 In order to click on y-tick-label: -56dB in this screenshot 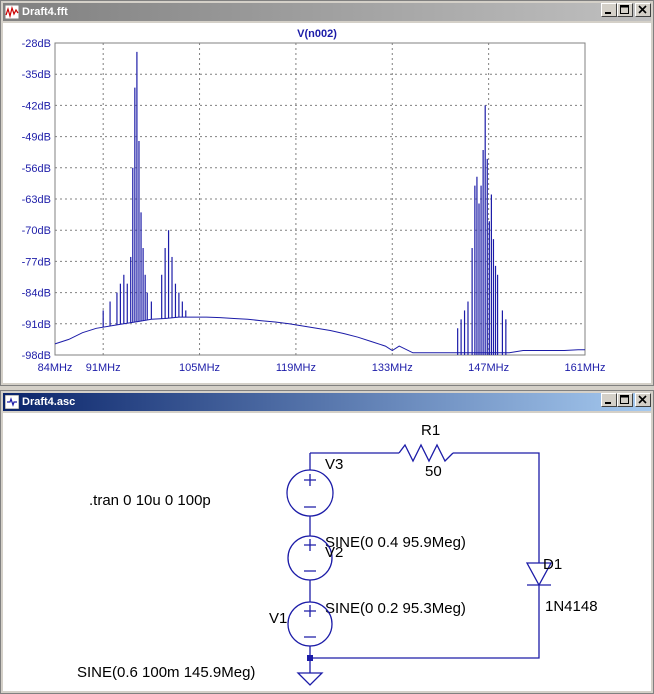, I will do `click(36, 169)`.